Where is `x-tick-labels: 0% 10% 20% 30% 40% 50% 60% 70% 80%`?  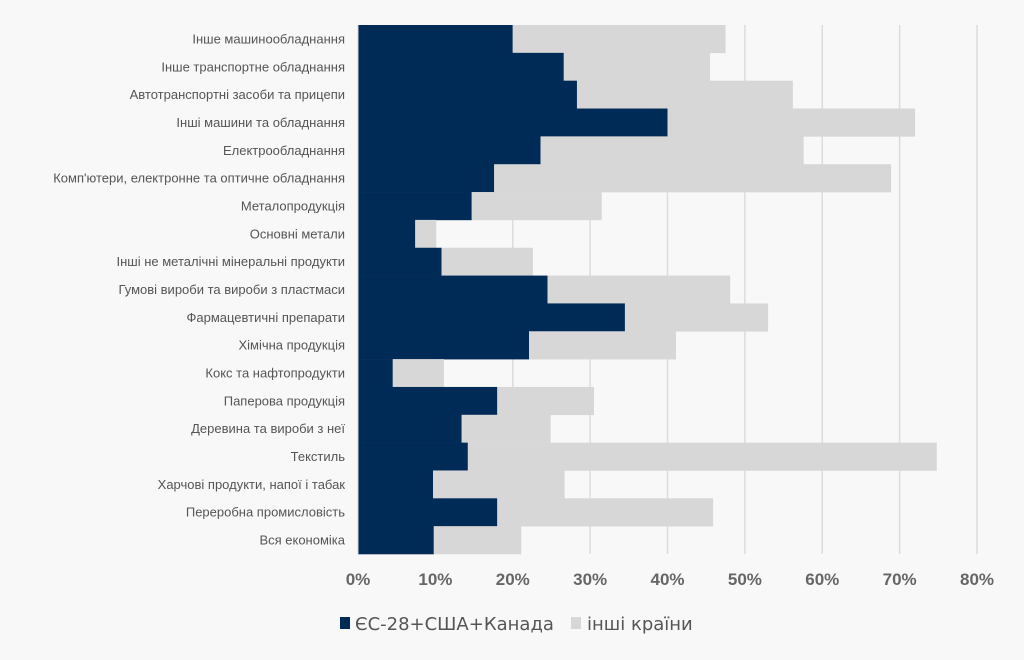 x-tick-labels: 0% 10% 20% 30% 40% 50% 60% 70% 80% is located at coordinates (670, 579).